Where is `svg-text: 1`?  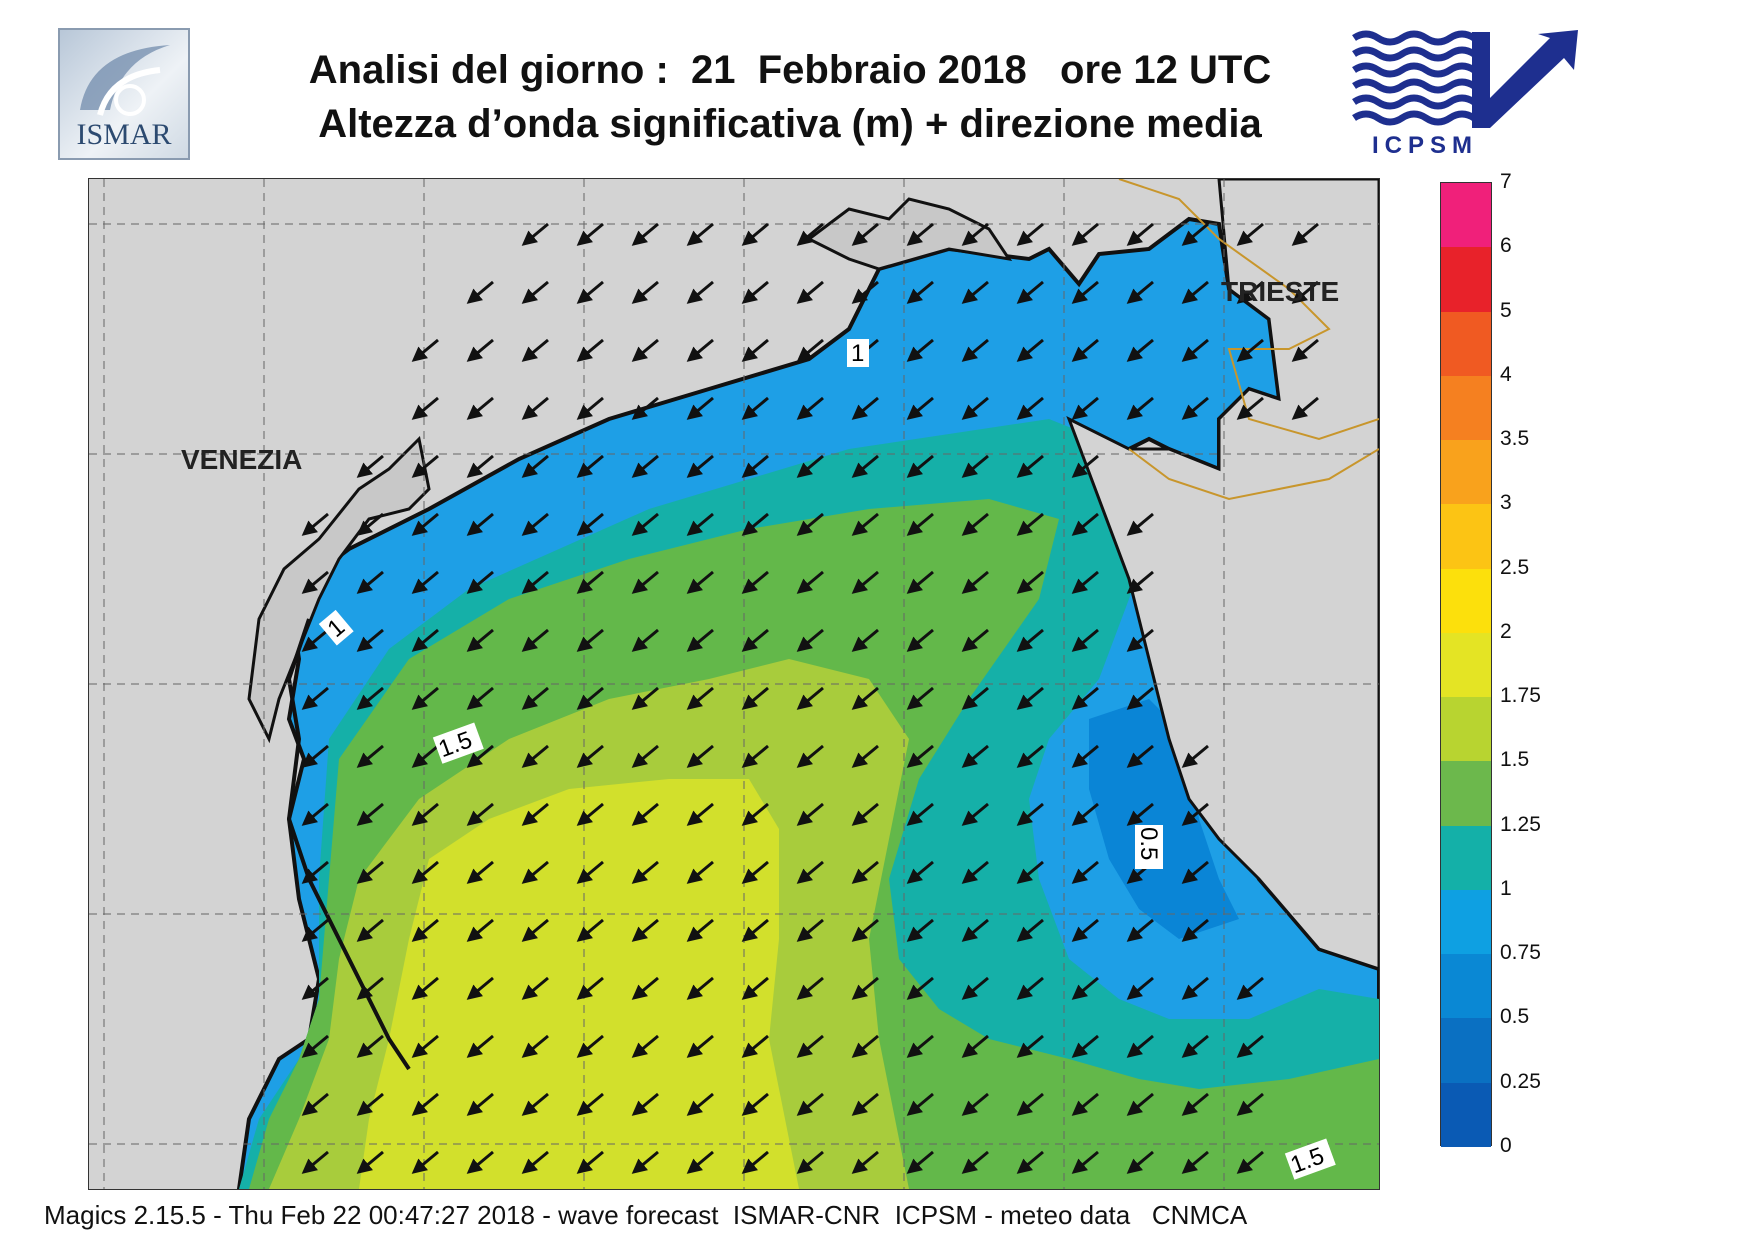
svg-text: 1 is located at coordinates (857, 353).